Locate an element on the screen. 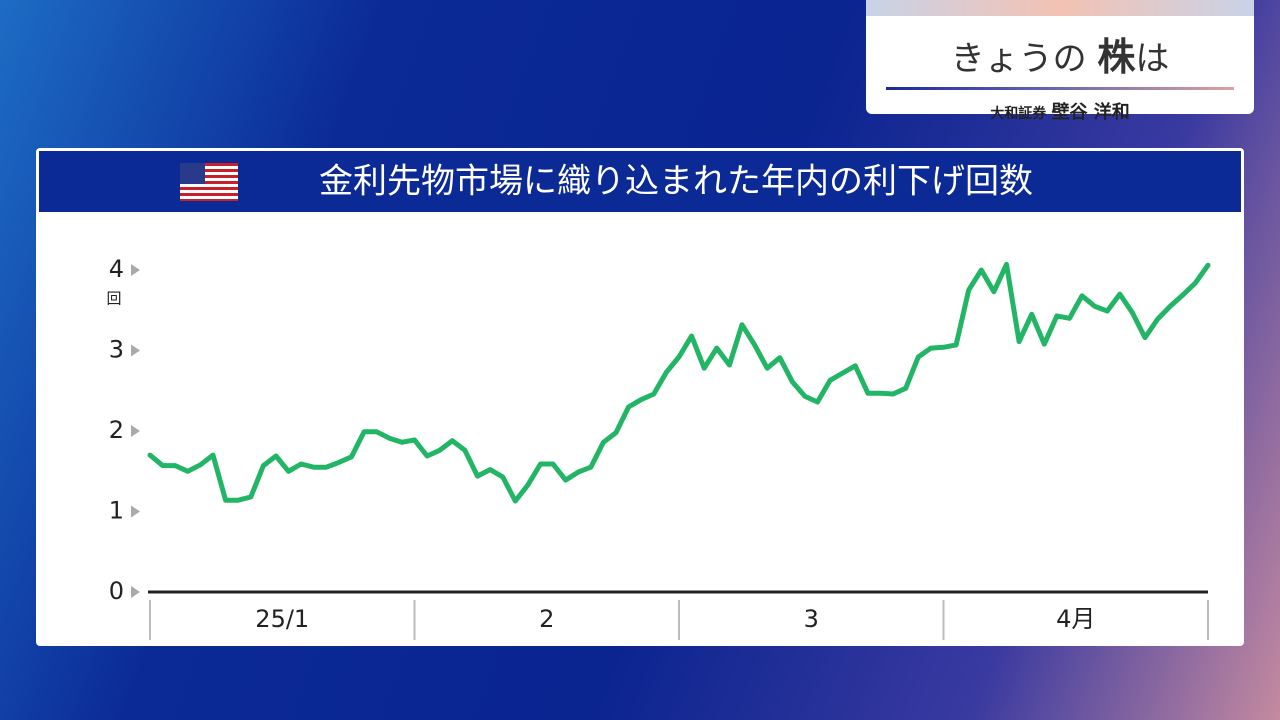  header-guest: 大和証券 壁谷 洋和 is located at coordinates (1060, 111).